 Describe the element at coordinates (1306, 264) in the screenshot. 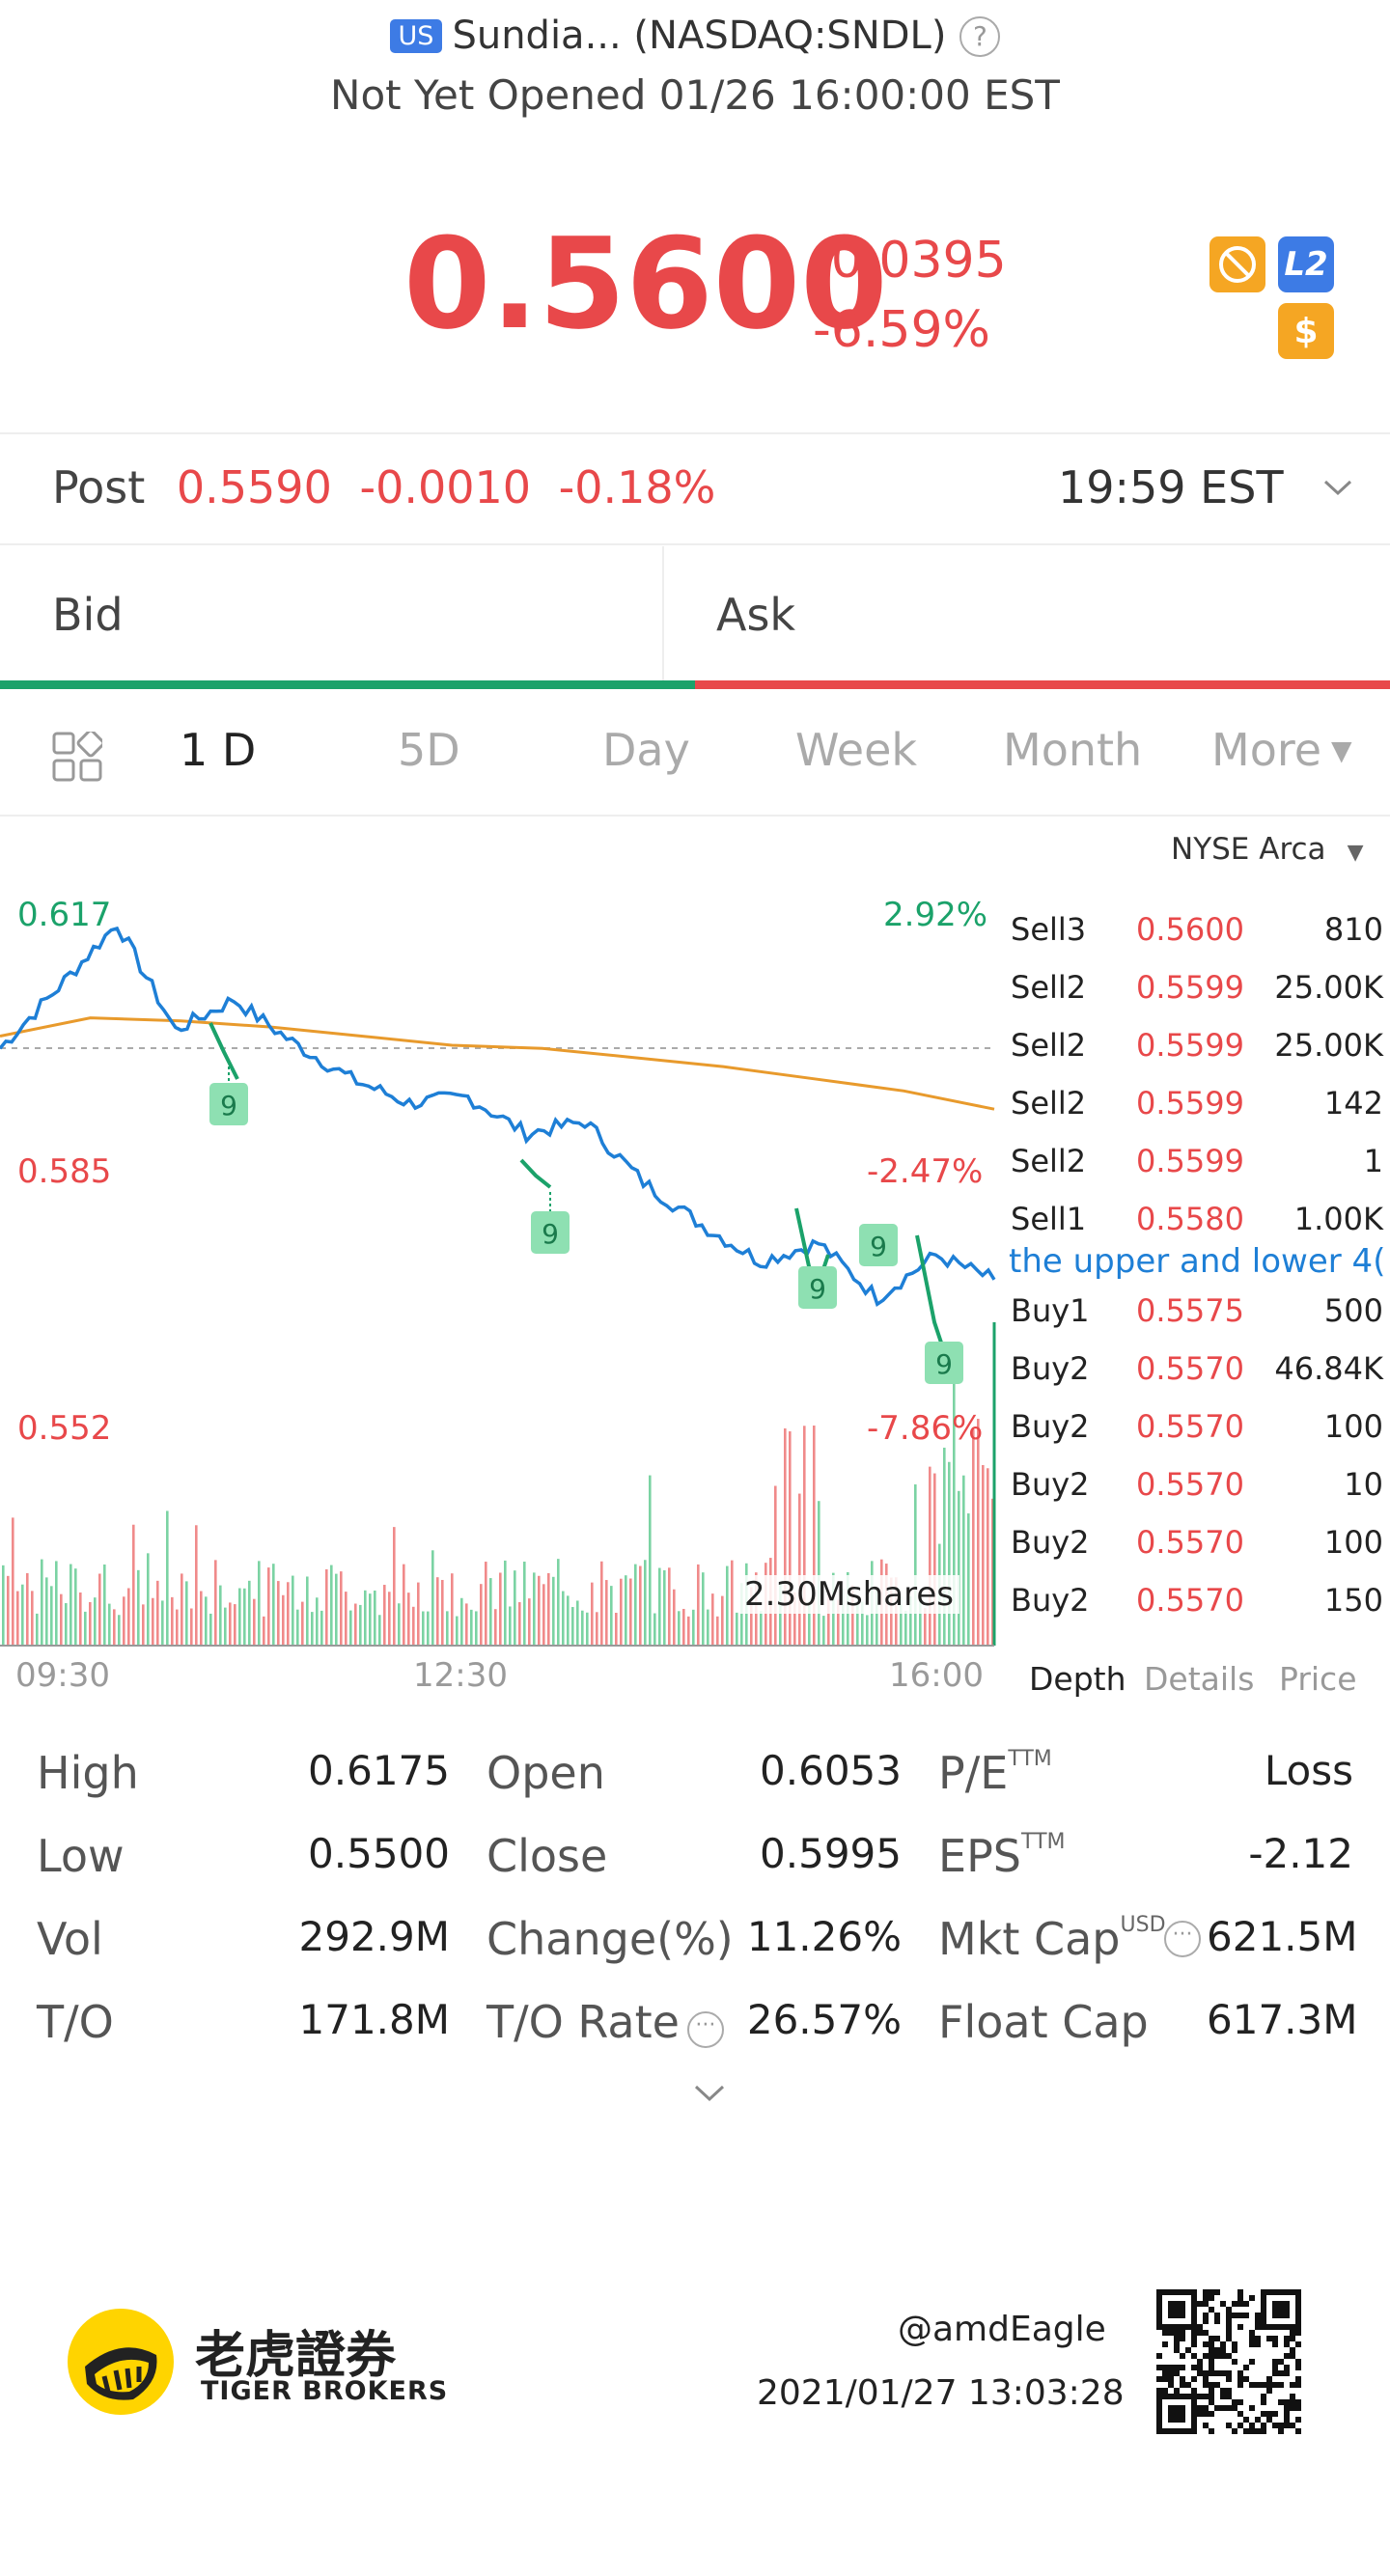

I see `level2-icon: L2` at that location.